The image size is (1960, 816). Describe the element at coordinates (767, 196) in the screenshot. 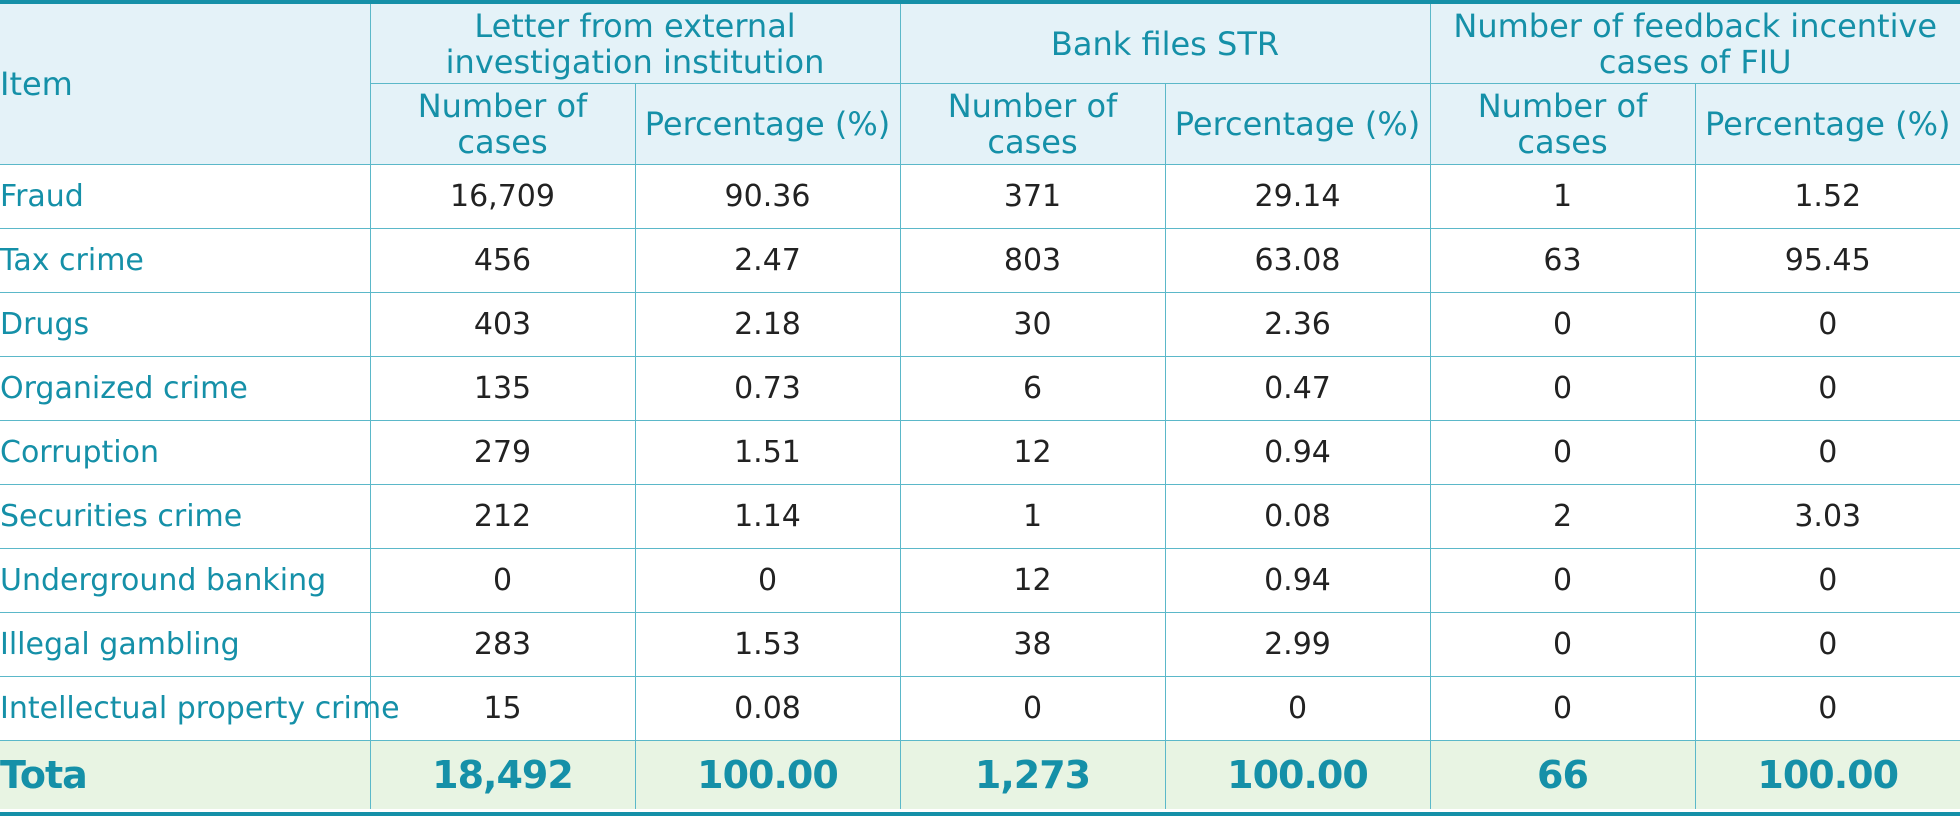

I see `cell-value: 90.36` at that location.